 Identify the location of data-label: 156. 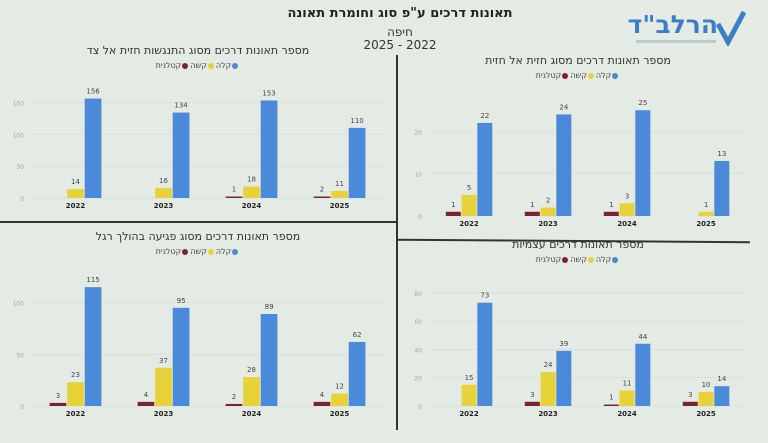
(93, 92).